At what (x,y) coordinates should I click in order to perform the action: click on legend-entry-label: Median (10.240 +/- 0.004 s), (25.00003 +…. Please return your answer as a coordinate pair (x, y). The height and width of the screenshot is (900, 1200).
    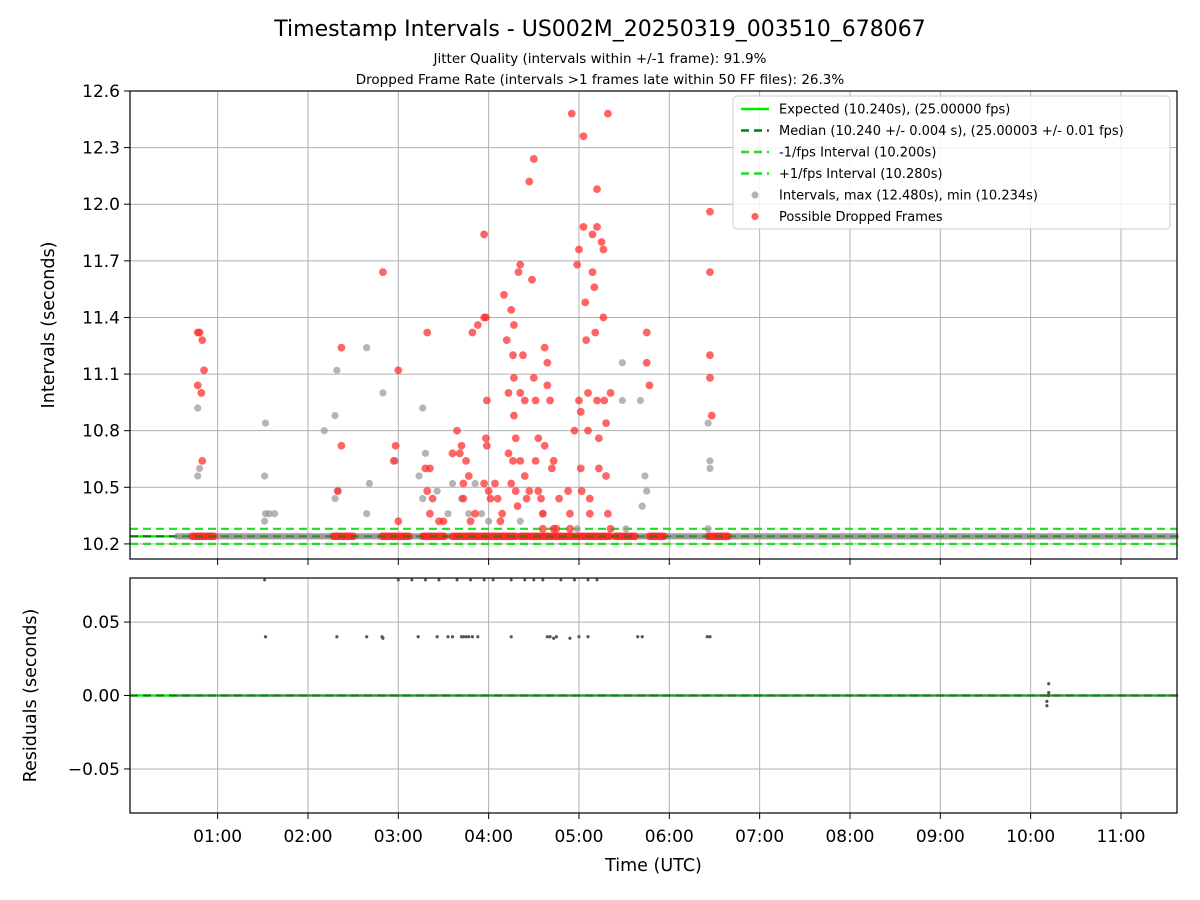
    Looking at the image, I should click on (951, 131).